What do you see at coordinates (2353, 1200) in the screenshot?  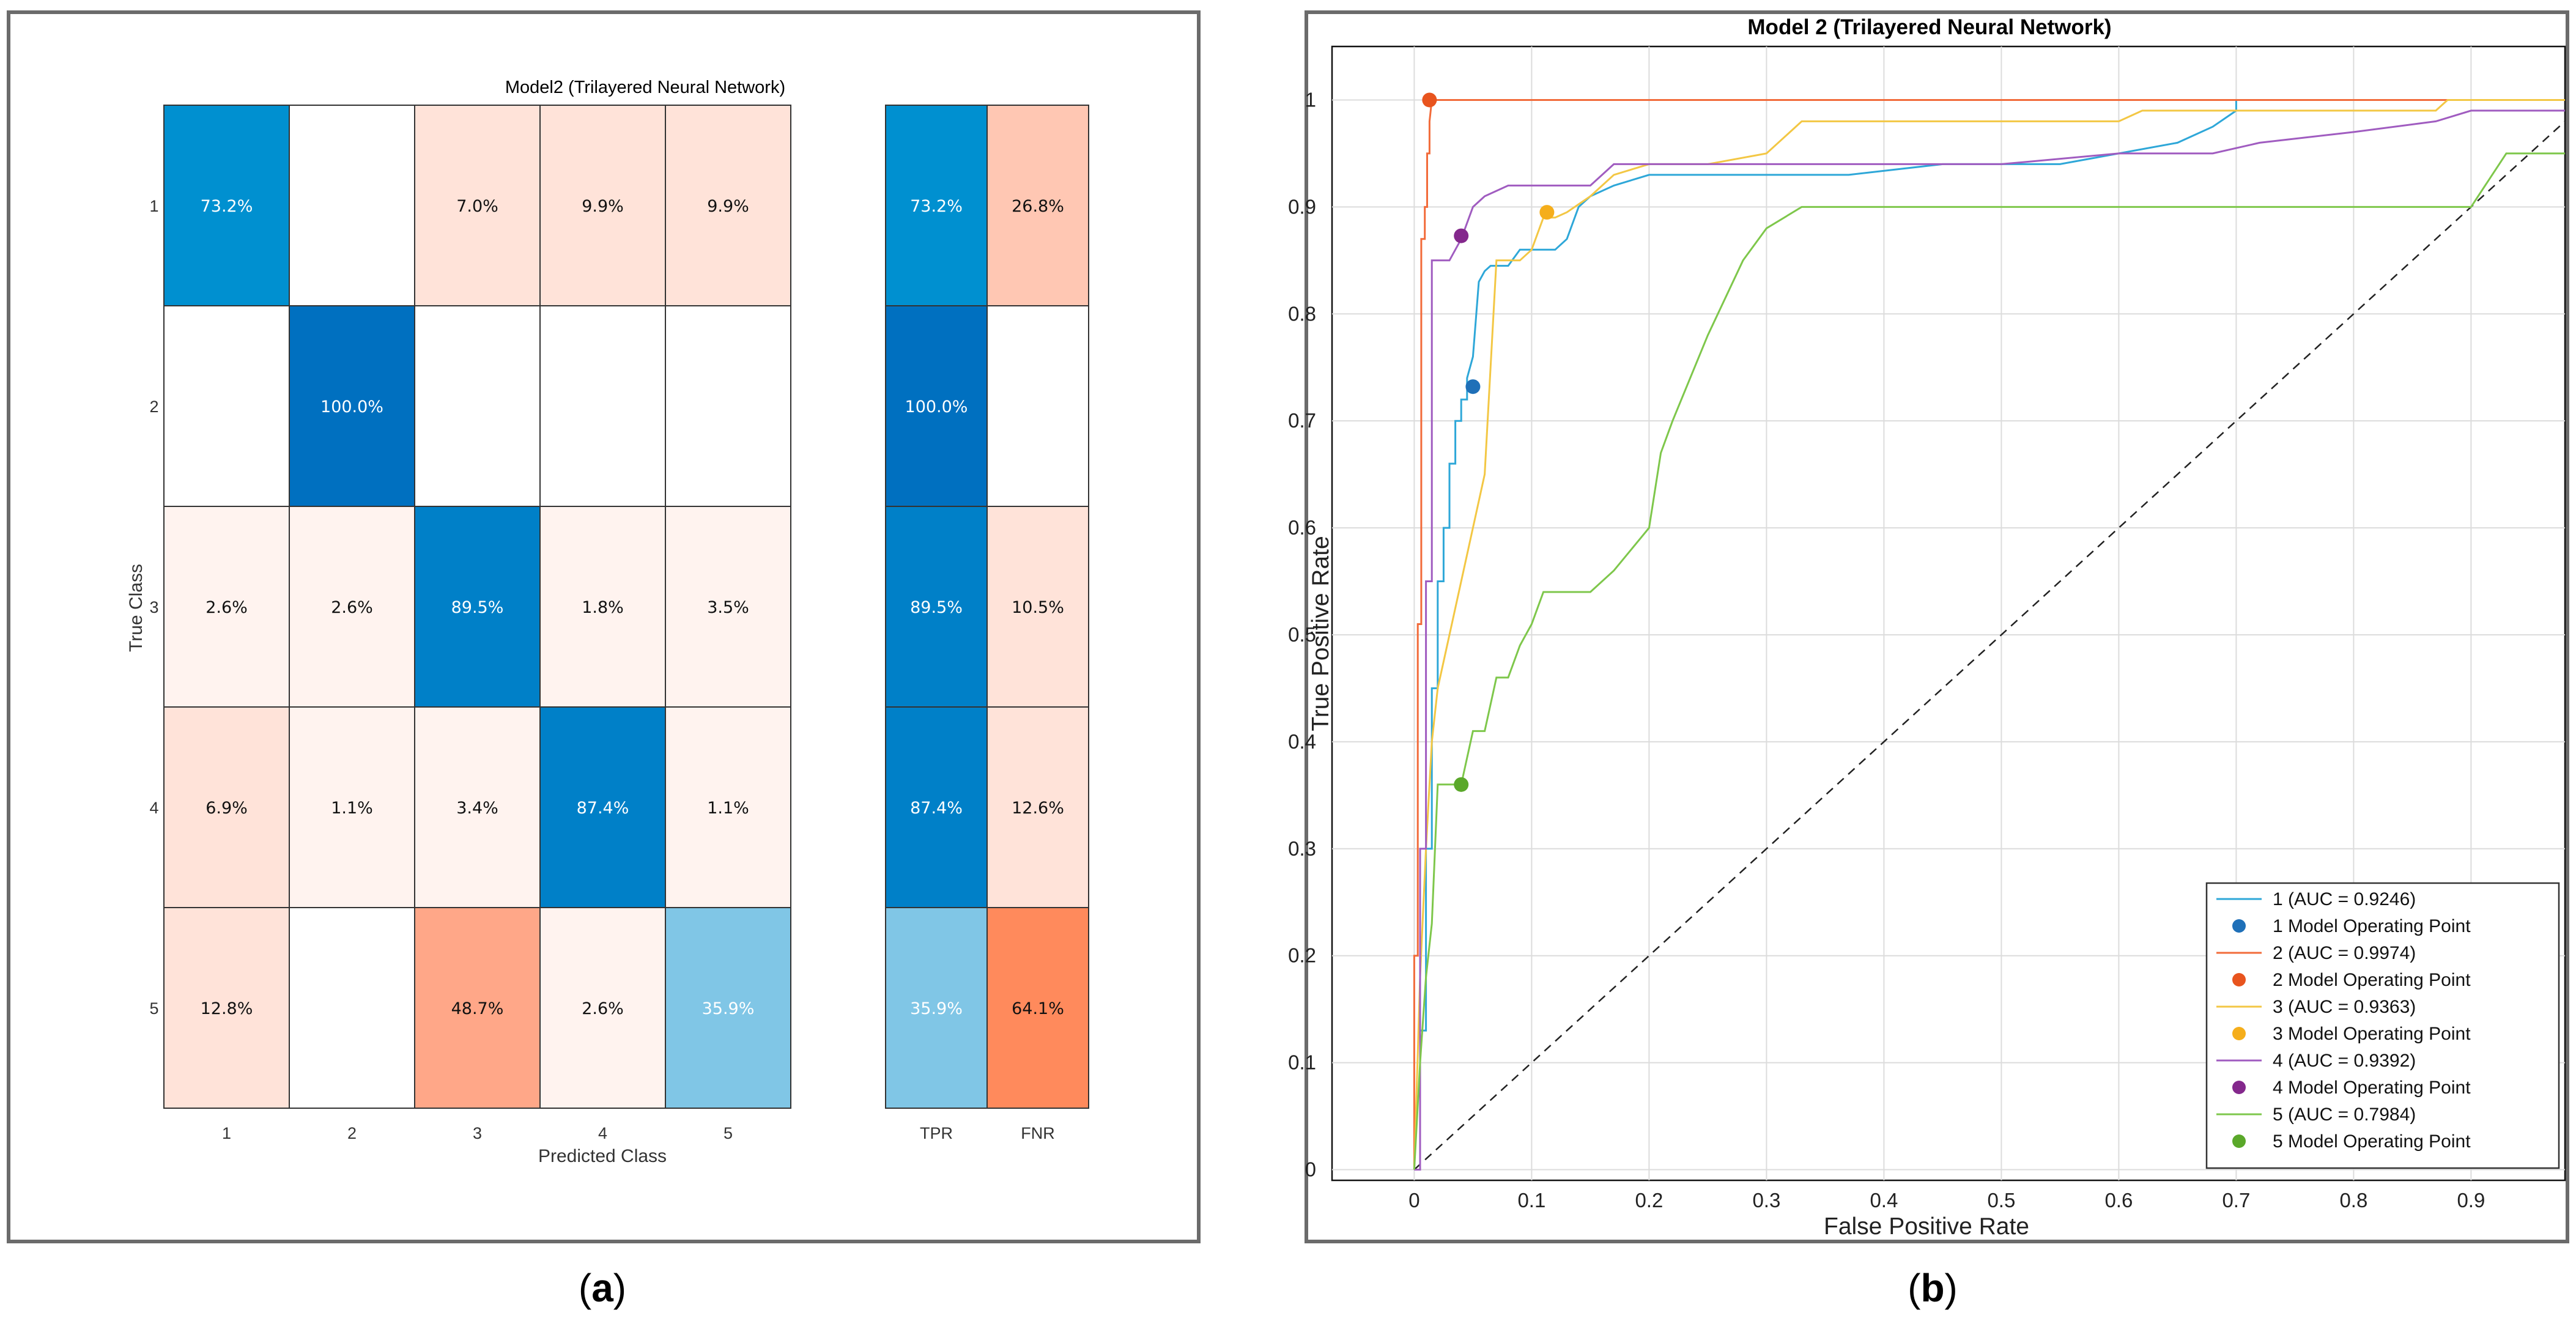 I see `roc-xtick-label: 0.8` at bounding box center [2353, 1200].